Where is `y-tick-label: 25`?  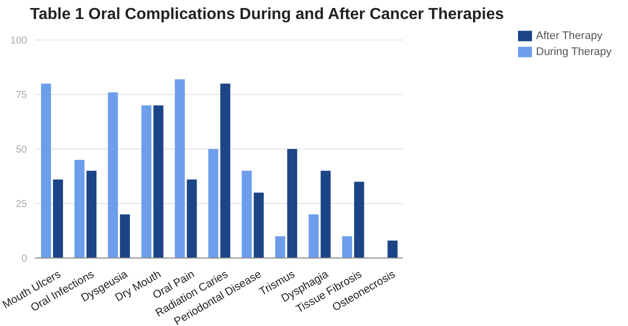
y-tick-label: 25 is located at coordinates (22, 204).